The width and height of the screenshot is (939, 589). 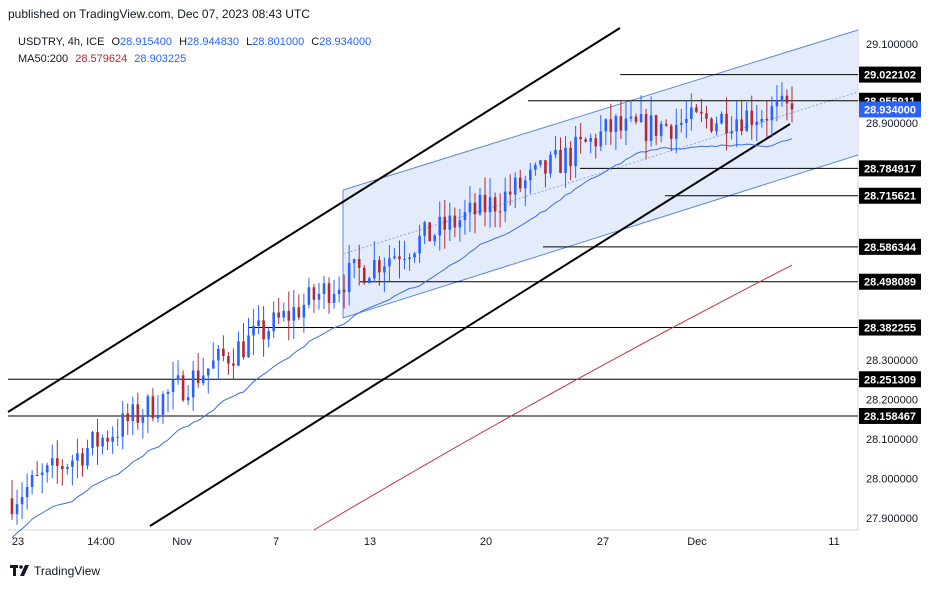 What do you see at coordinates (182, 542) in the screenshot?
I see `time-tick-2: Nov` at bounding box center [182, 542].